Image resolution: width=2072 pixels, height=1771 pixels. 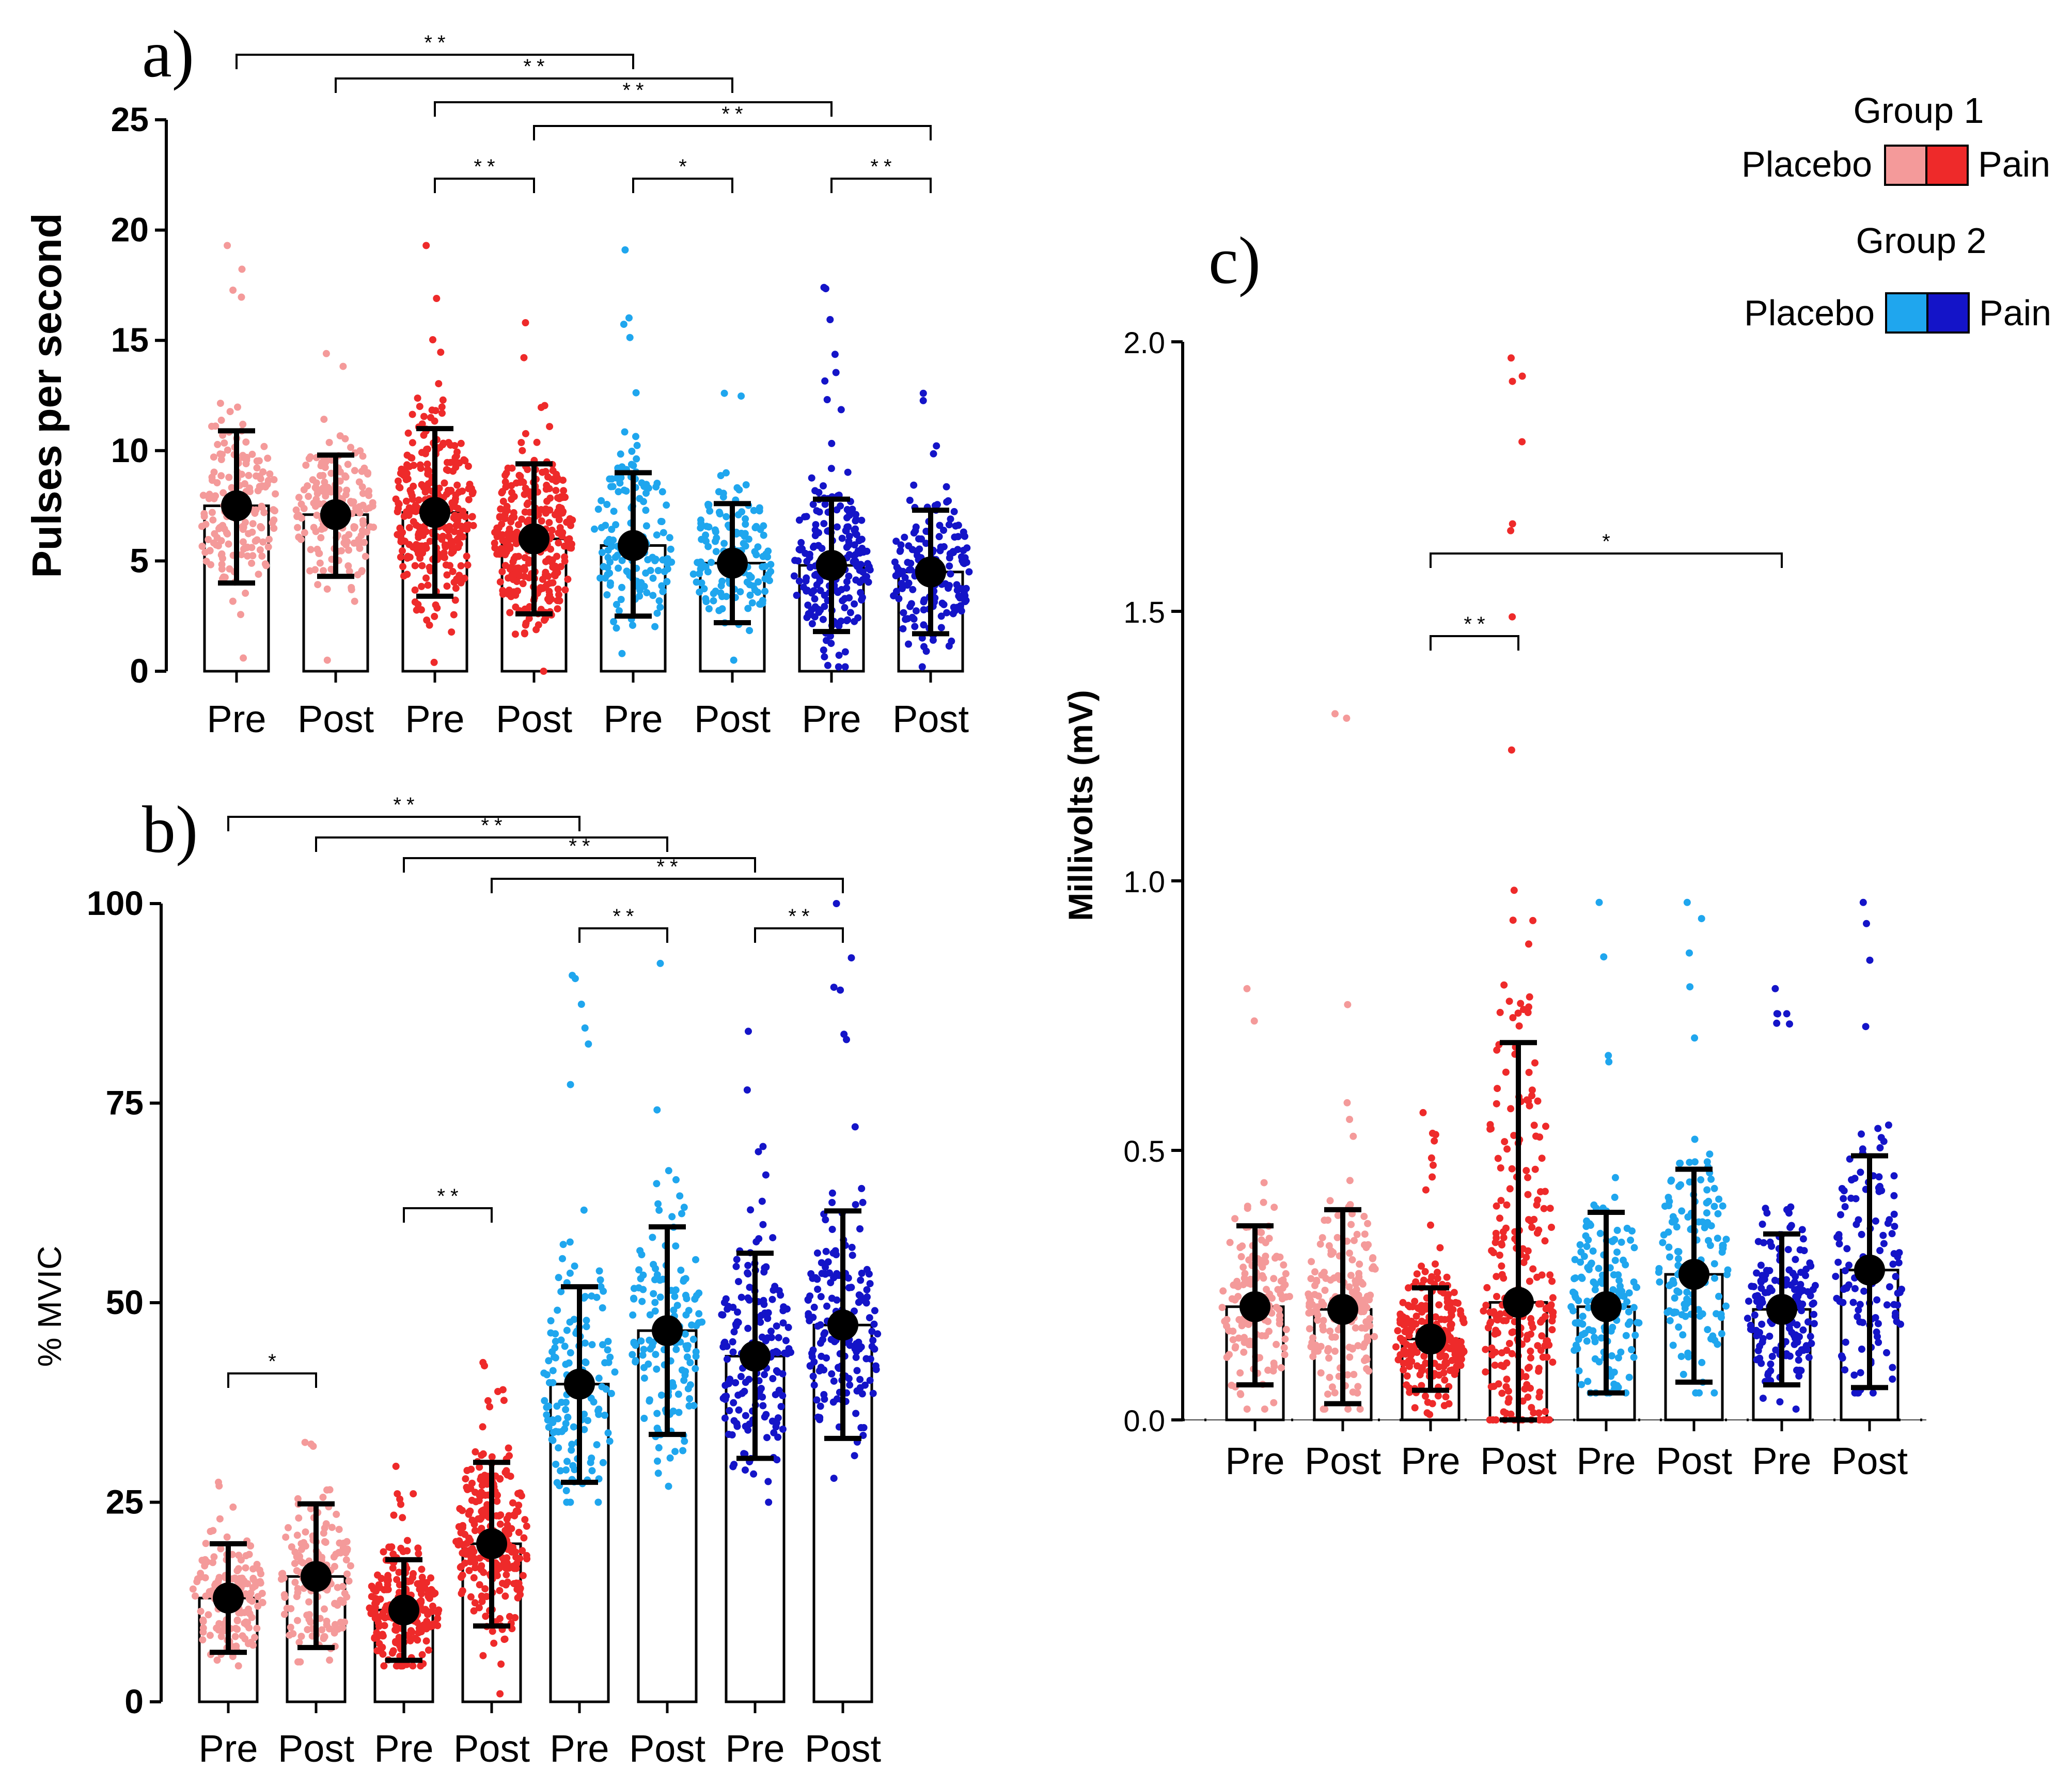 What do you see at coordinates (626, 916) in the screenshot?
I see `significance-label: **` at bounding box center [626, 916].